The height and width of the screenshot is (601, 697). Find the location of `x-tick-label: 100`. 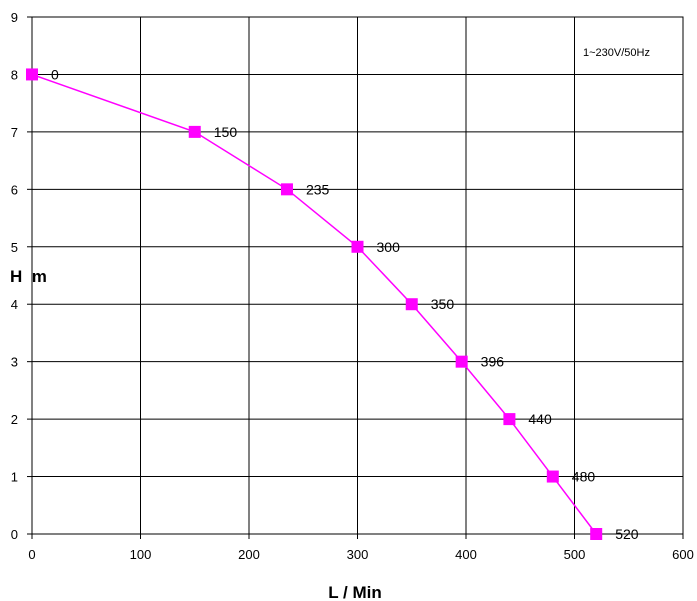

x-tick-label: 100 is located at coordinates (141, 554).